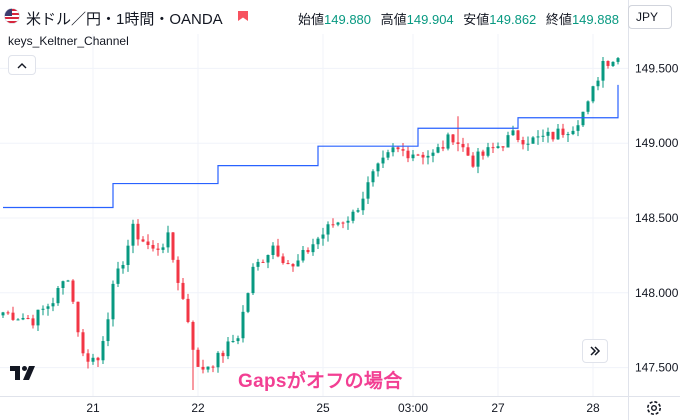 This screenshot has height=420, width=680. Describe the element at coordinates (476, 19) in the screenshot. I see `low-label: 安値` at that location.